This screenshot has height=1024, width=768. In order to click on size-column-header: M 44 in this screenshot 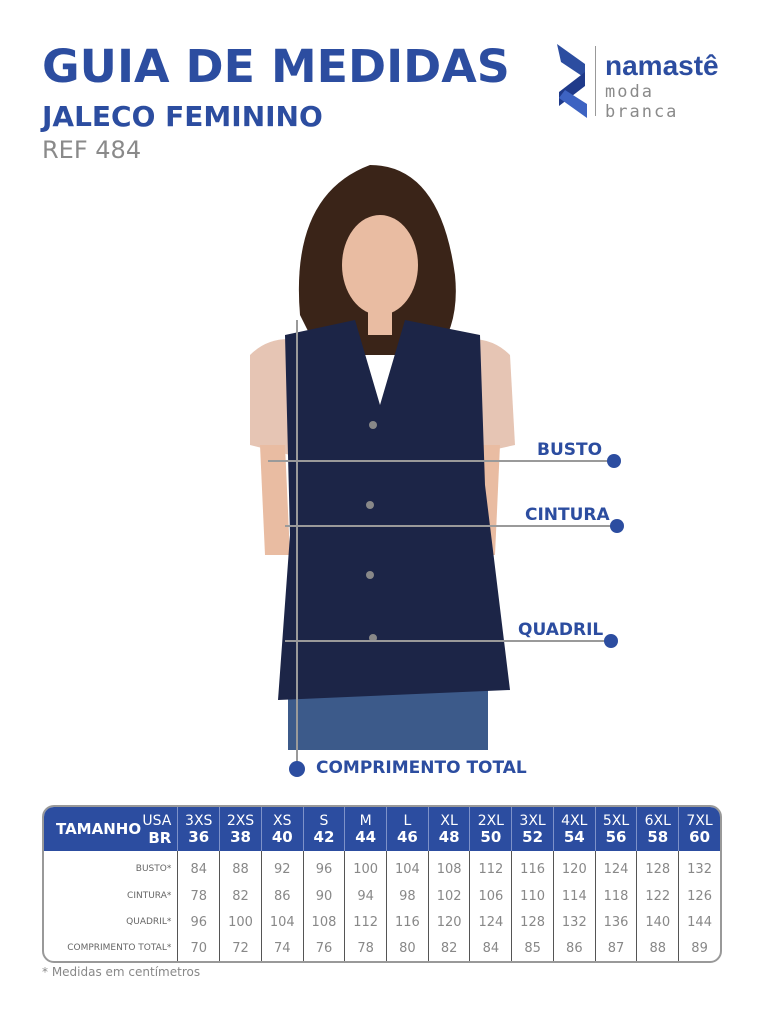, I will do `click(365, 829)`.